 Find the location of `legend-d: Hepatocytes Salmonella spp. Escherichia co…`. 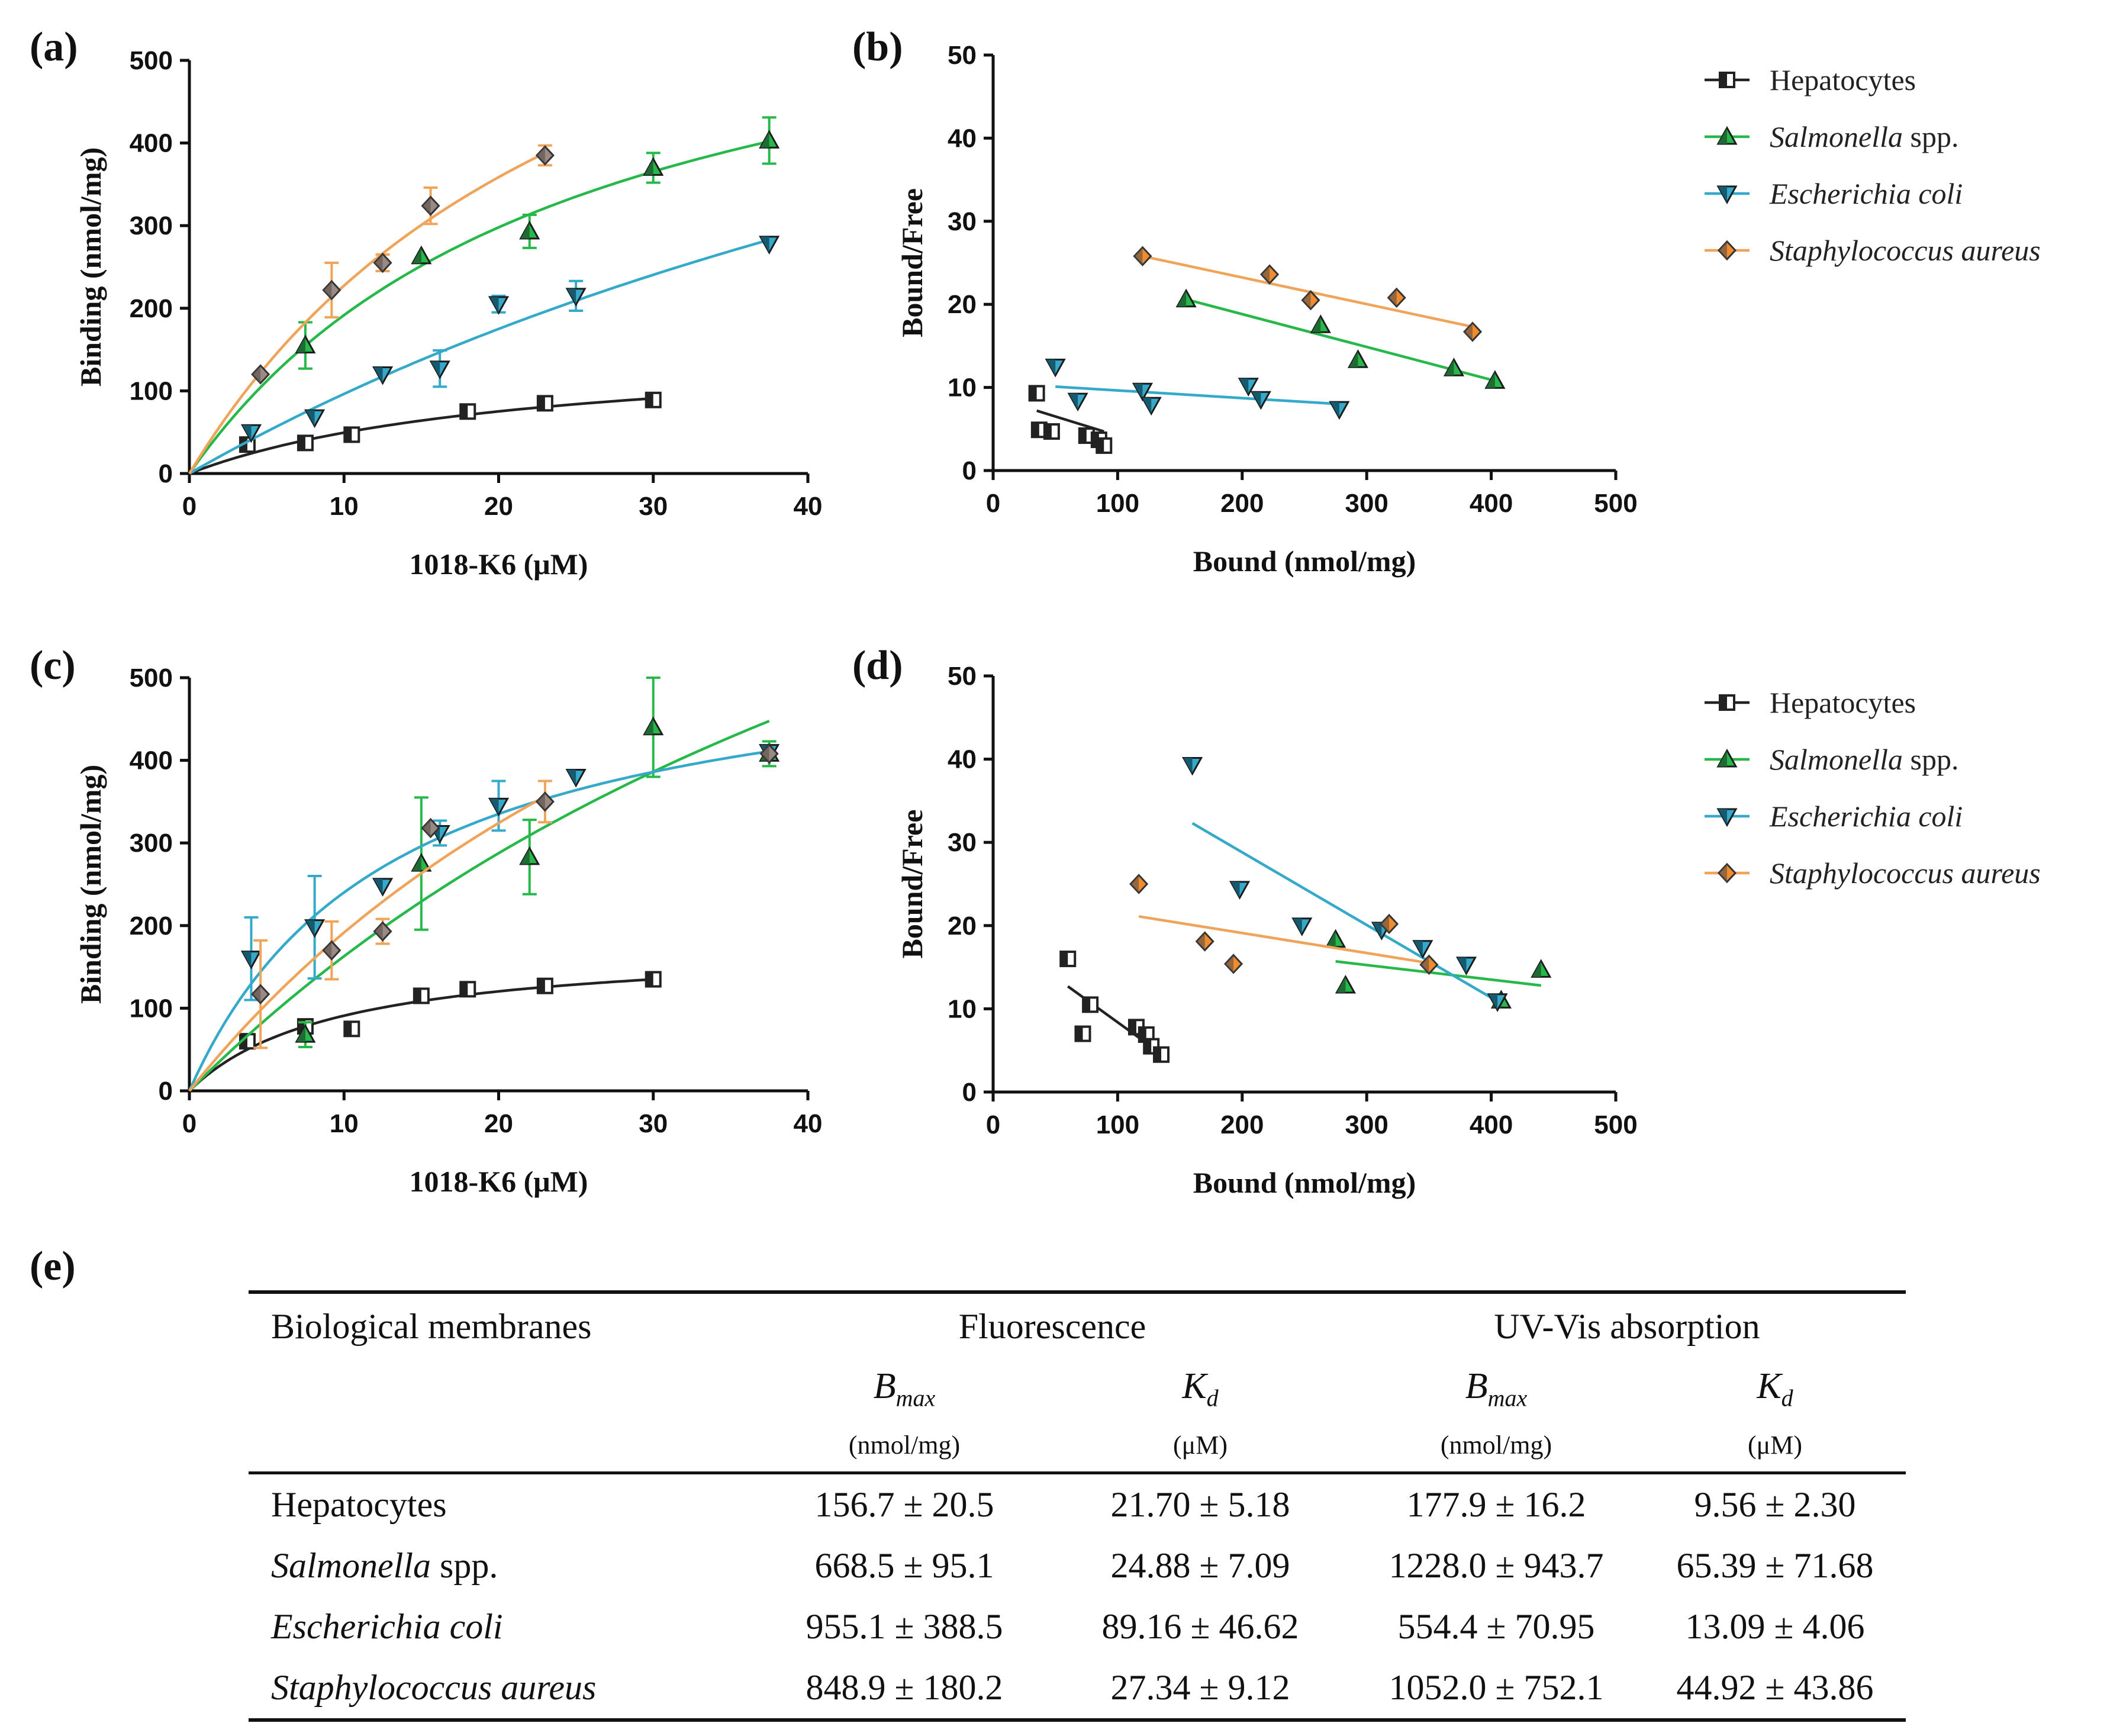

legend-d: Hepatocytes Salmonella spp. Escherichia co… is located at coordinates (1873, 788).